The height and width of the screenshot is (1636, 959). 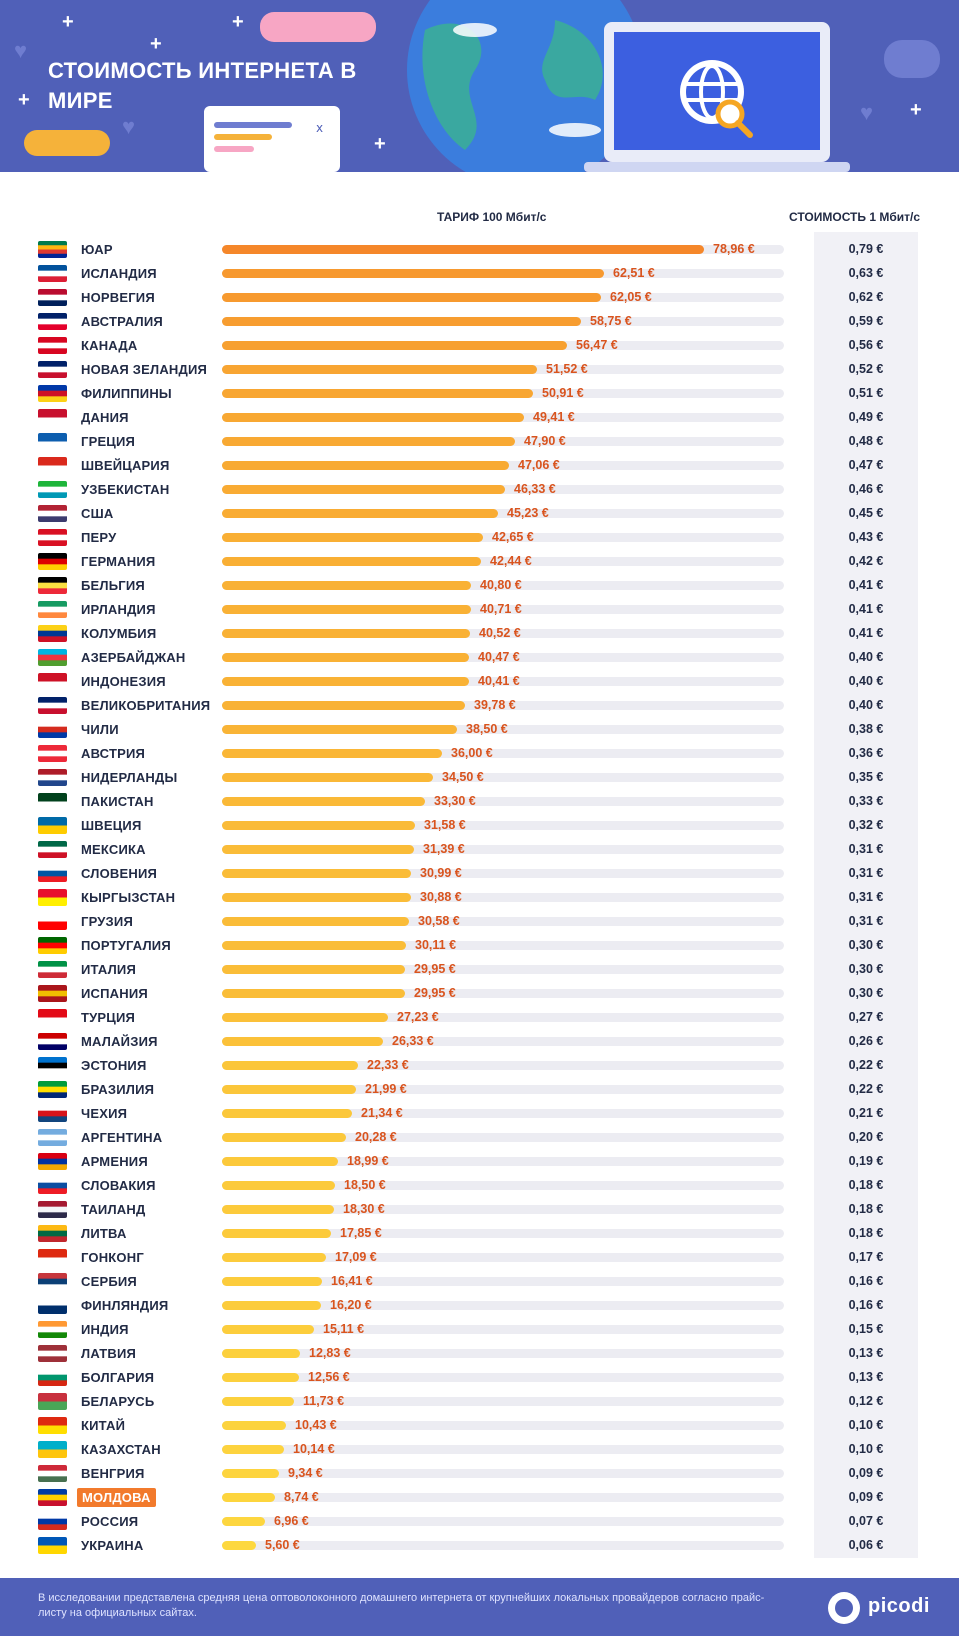 I want to click on tariff-value-label: 51,52 €, so click(x=567, y=369).